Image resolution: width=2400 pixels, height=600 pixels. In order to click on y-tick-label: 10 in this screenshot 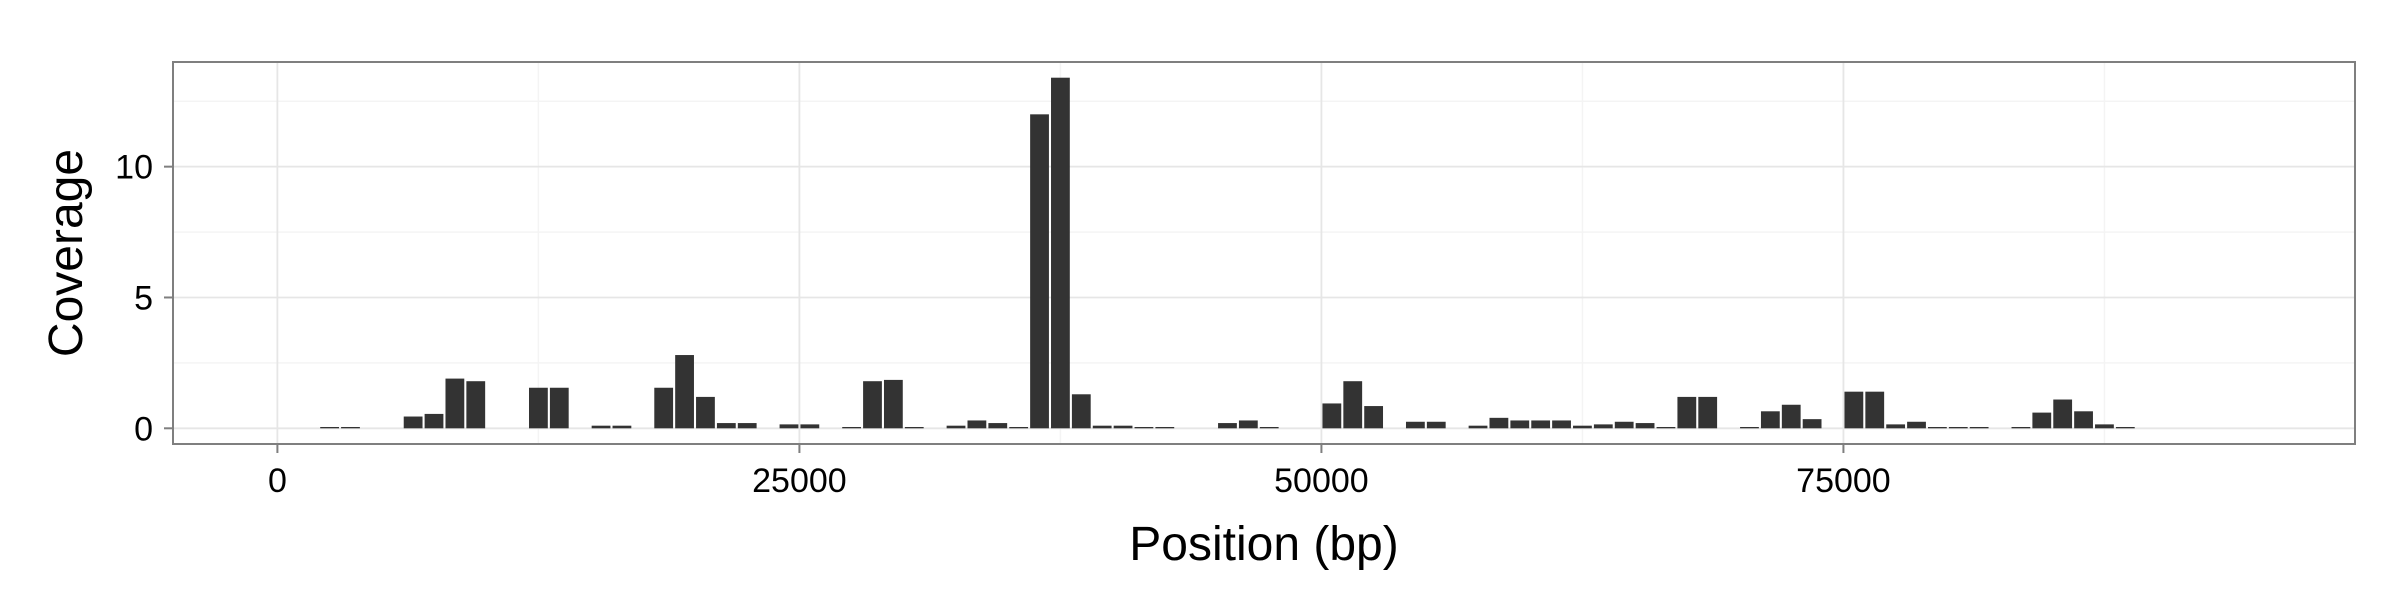, I will do `click(134, 168)`.